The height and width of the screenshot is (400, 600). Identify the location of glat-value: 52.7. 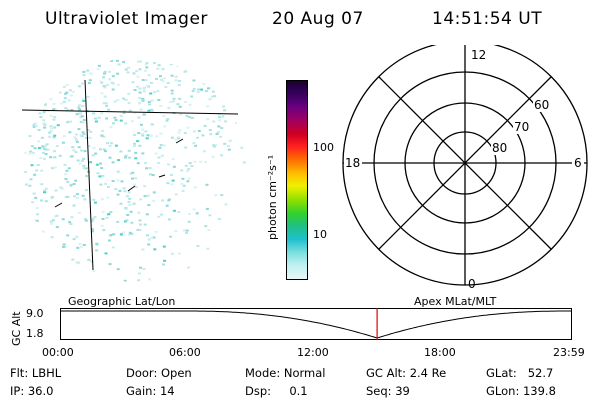
(540, 373).